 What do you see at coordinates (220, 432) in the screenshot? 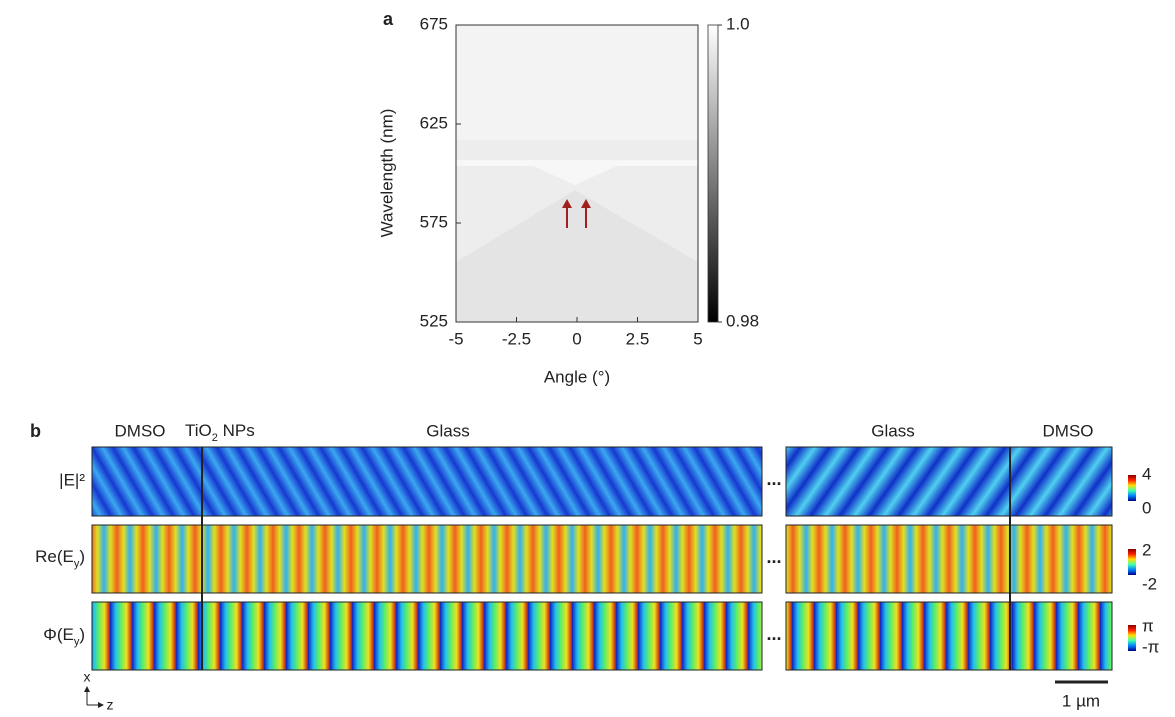
I see `region-label: TiO2 NPs` at bounding box center [220, 432].